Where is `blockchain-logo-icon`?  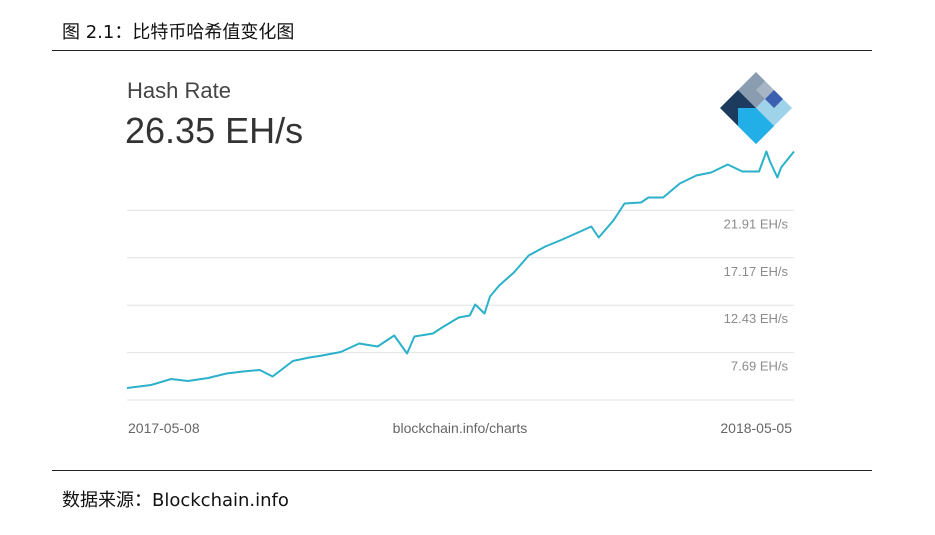 blockchain-logo-icon is located at coordinates (756, 108).